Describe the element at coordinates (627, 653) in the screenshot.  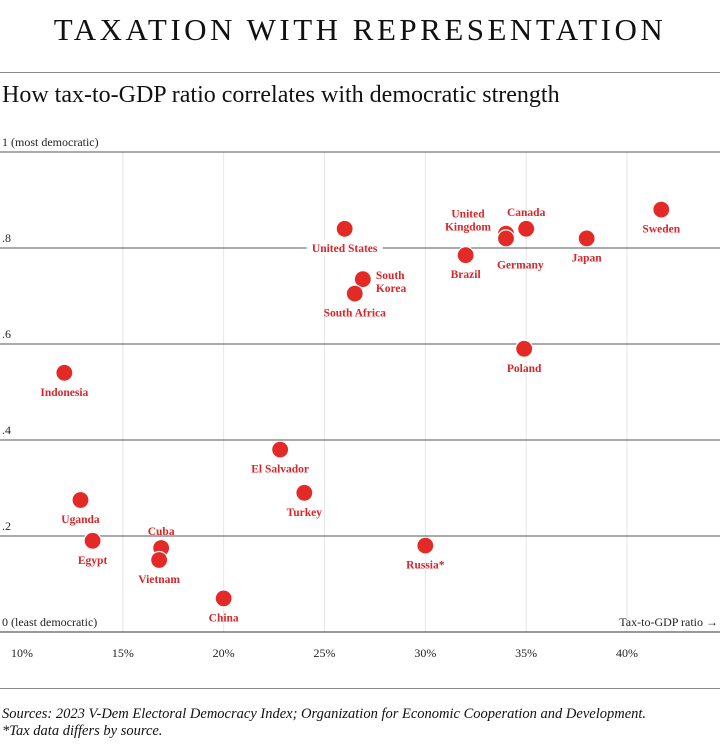
I see `x-tick-label: 40%` at that location.